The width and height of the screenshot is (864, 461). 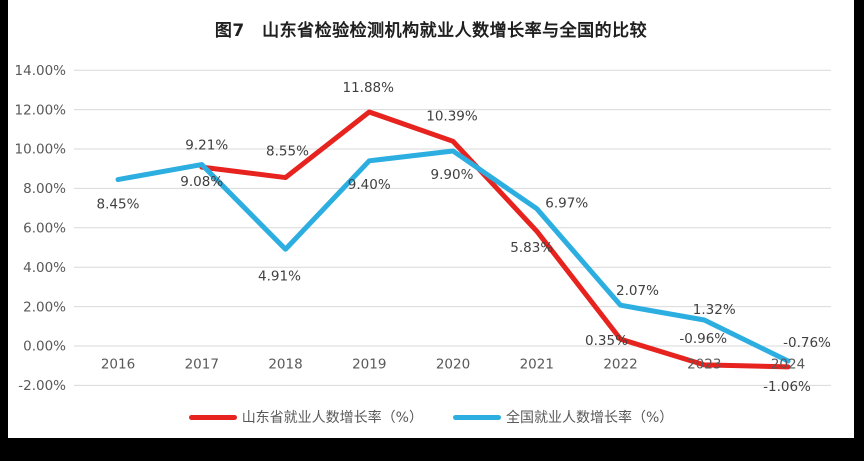 What do you see at coordinates (453, 365) in the screenshot?
I see `xtick-label: 2020` at bounding box center [453, 365].